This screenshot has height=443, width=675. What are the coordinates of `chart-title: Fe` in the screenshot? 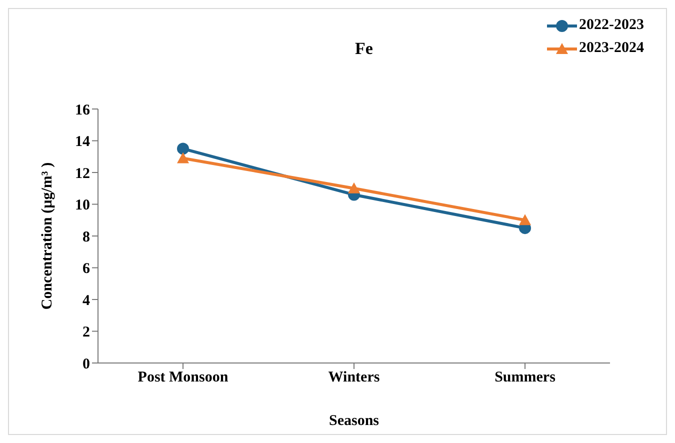 It's located at (364, 48).